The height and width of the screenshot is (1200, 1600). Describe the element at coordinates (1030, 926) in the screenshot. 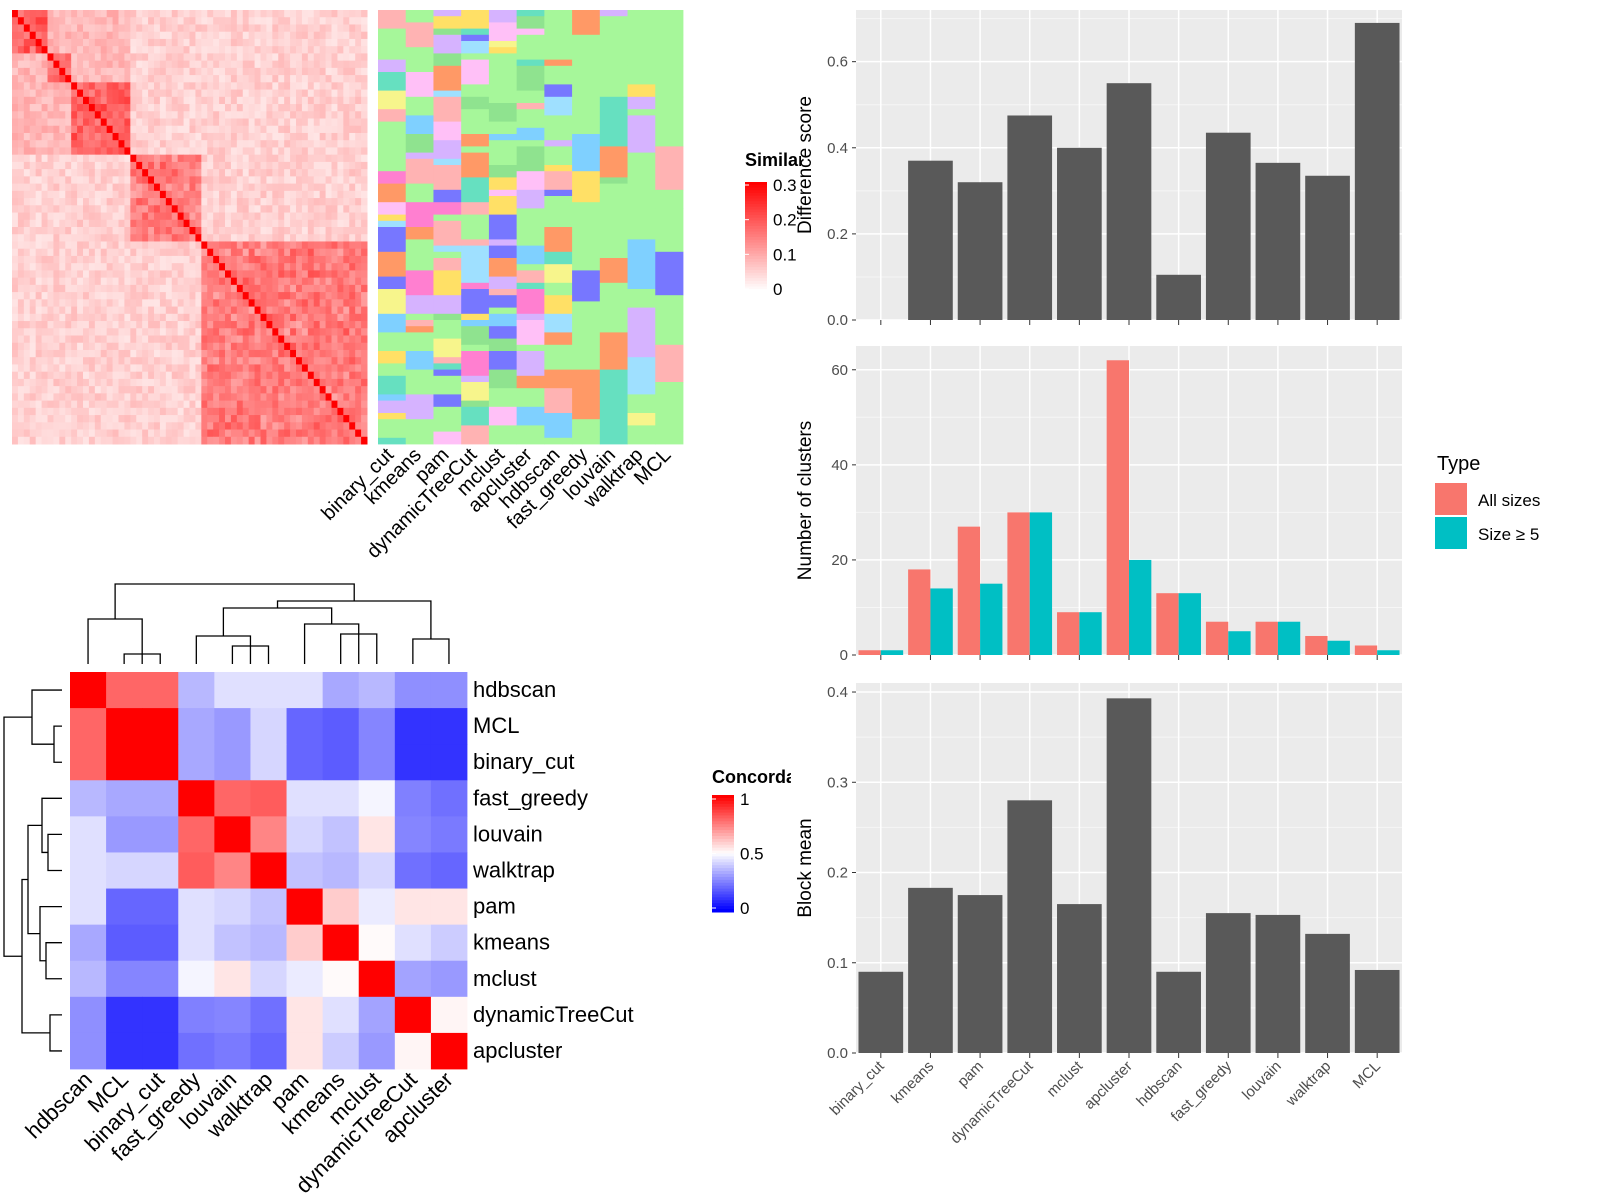

I see `bar` at that location.